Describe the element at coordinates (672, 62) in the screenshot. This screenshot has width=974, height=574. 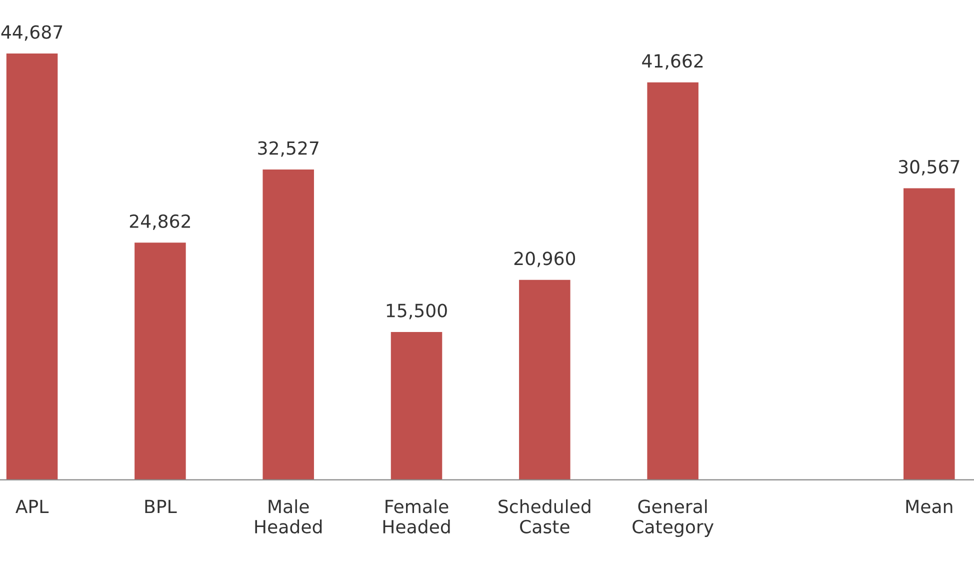
I see `data-label: 41,662` at that location.